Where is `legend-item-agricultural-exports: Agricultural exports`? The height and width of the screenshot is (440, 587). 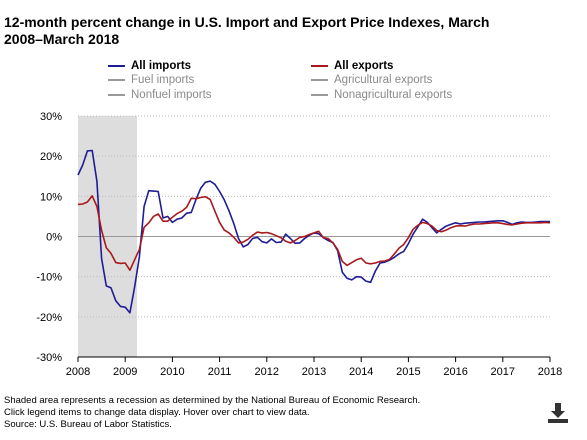
legend-item-agricultural-exports: Agricultural exports is located at coordinates (371, 80).